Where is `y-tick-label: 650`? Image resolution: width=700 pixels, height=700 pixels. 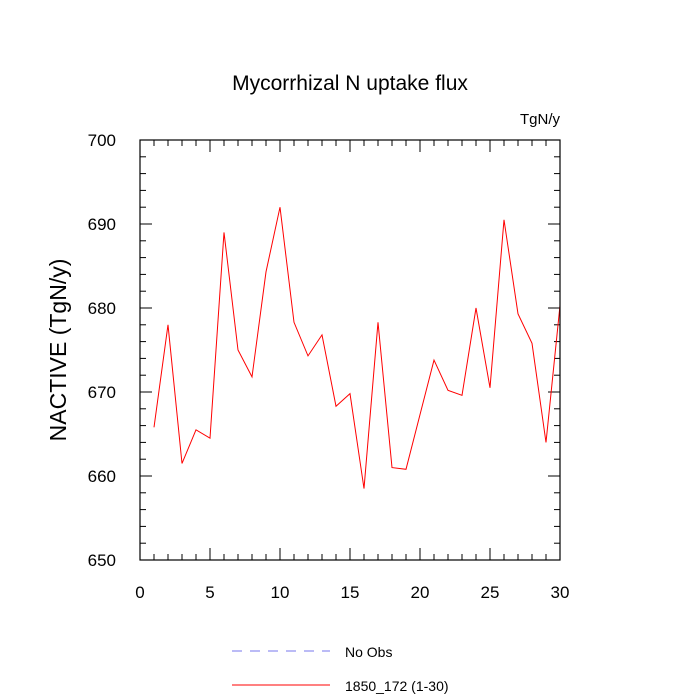 y-tick-label: 650 is located at coordinates (102, 560).